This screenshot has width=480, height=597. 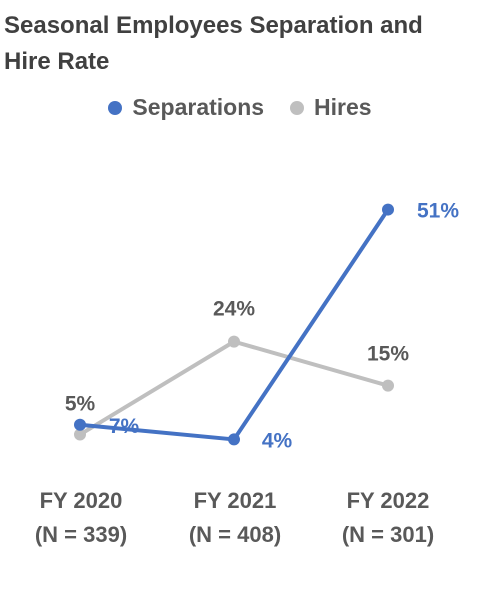 I want to click on data-label-hires-2: 15%, so click(x=388, y=354).